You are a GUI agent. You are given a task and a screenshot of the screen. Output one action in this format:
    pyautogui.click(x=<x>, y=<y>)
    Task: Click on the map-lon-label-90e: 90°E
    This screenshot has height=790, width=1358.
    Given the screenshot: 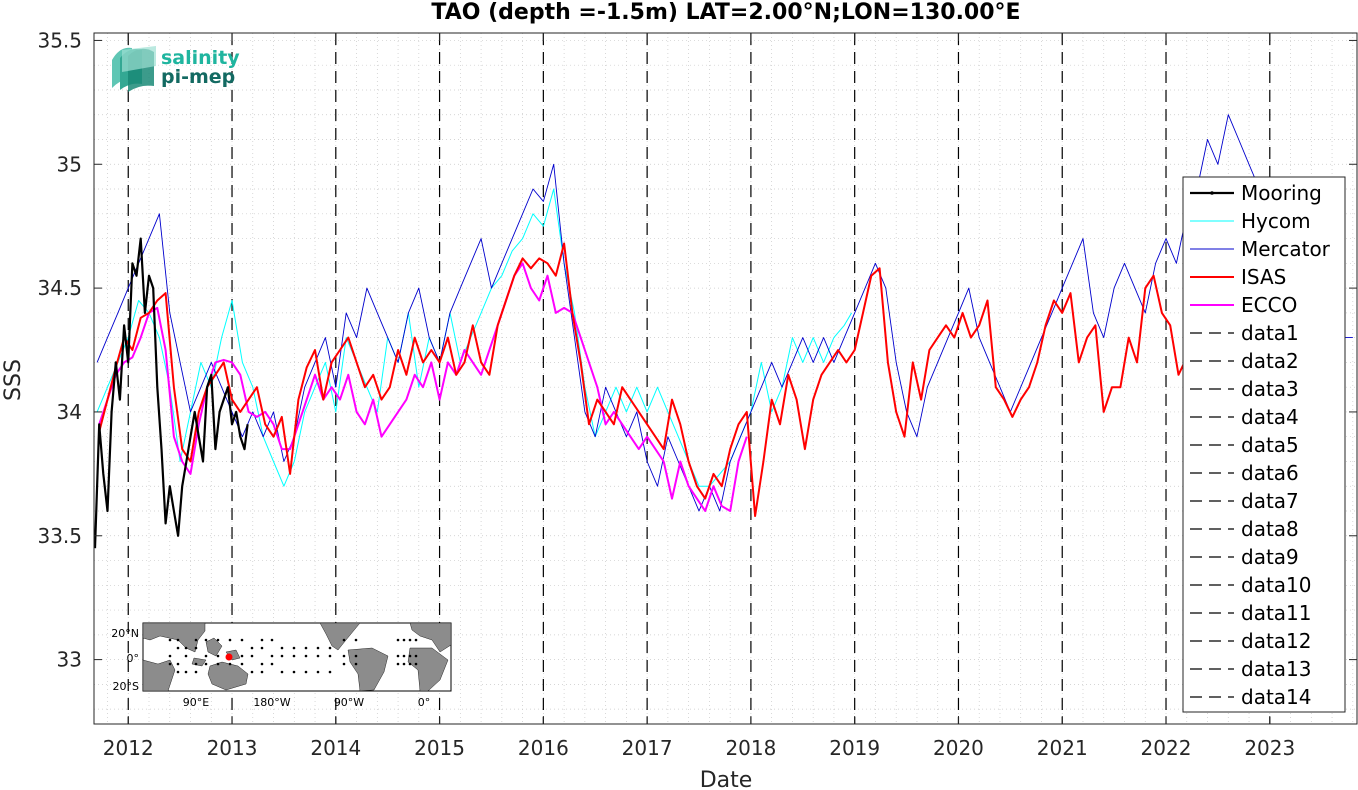 What is the action you would take?
    pyautogui.click(x=196, y=702)
    